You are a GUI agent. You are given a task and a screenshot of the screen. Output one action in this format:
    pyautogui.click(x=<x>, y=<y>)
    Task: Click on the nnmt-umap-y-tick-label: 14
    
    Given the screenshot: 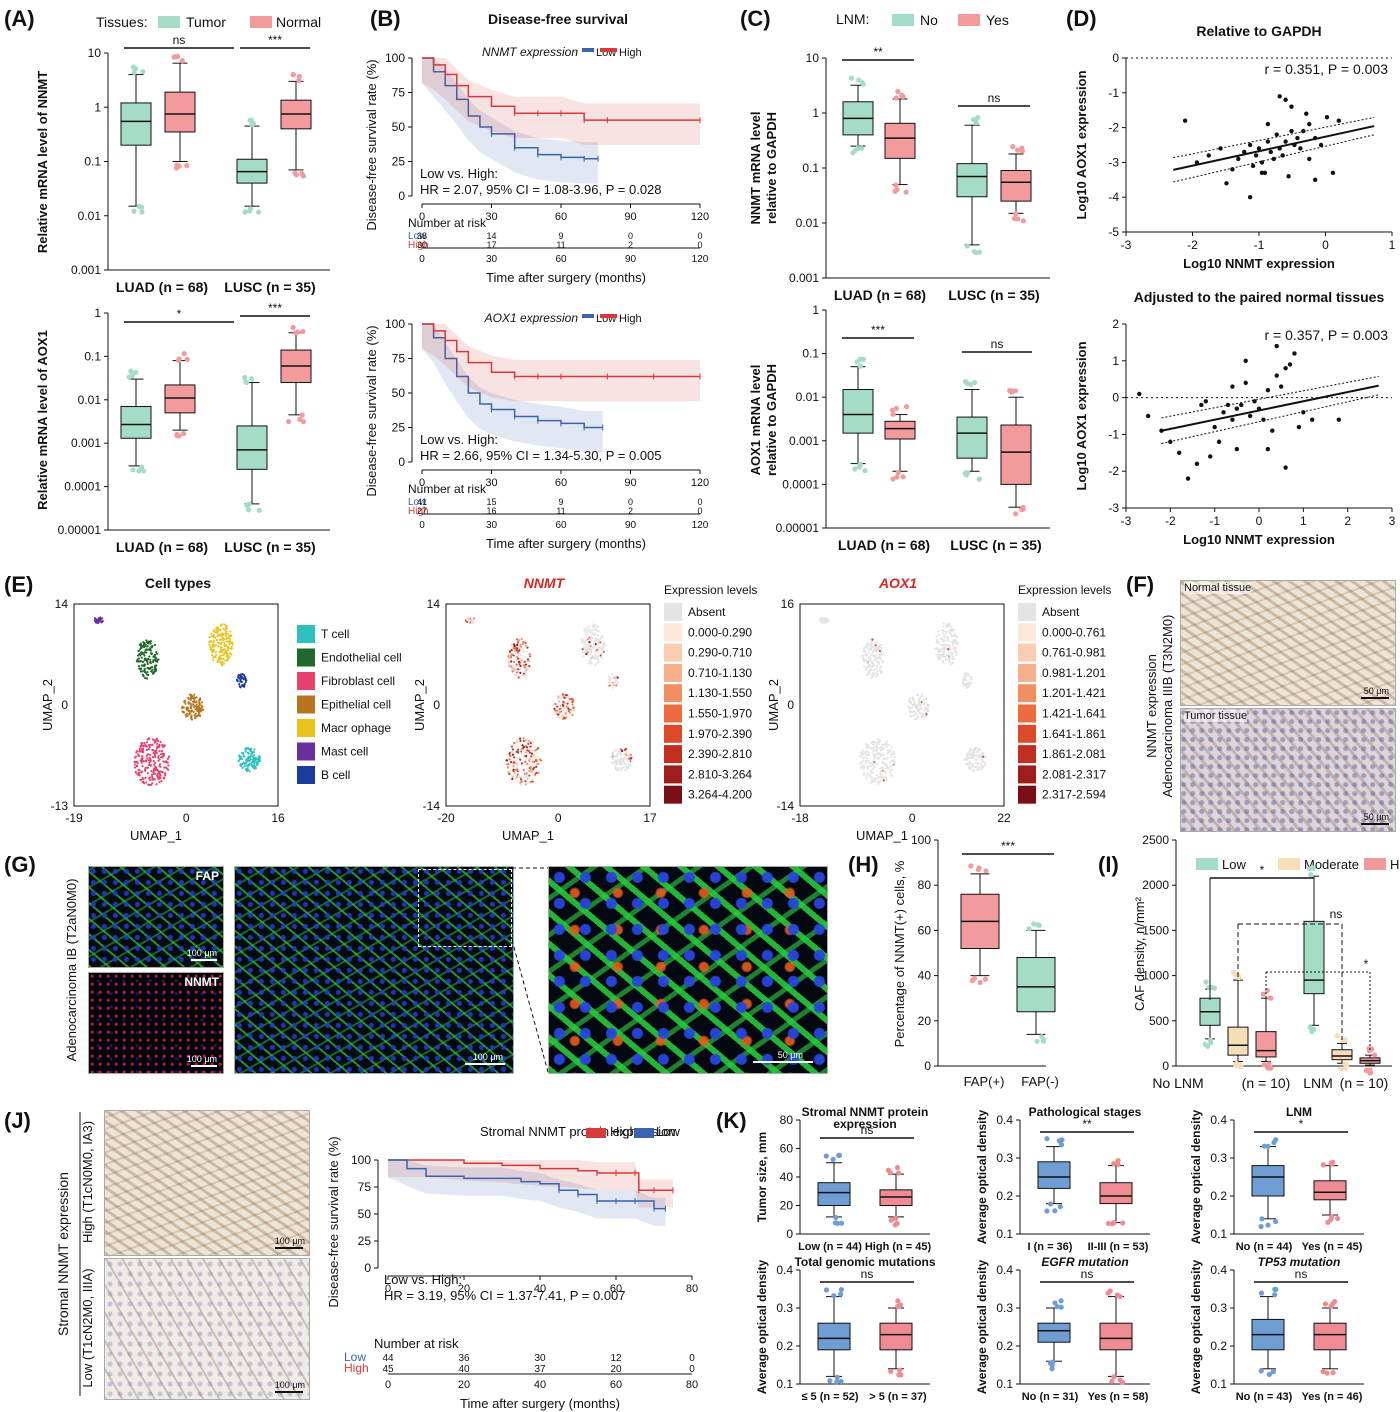 What is the action you would take?
    pyautogui.click(x=434, y=604)
    